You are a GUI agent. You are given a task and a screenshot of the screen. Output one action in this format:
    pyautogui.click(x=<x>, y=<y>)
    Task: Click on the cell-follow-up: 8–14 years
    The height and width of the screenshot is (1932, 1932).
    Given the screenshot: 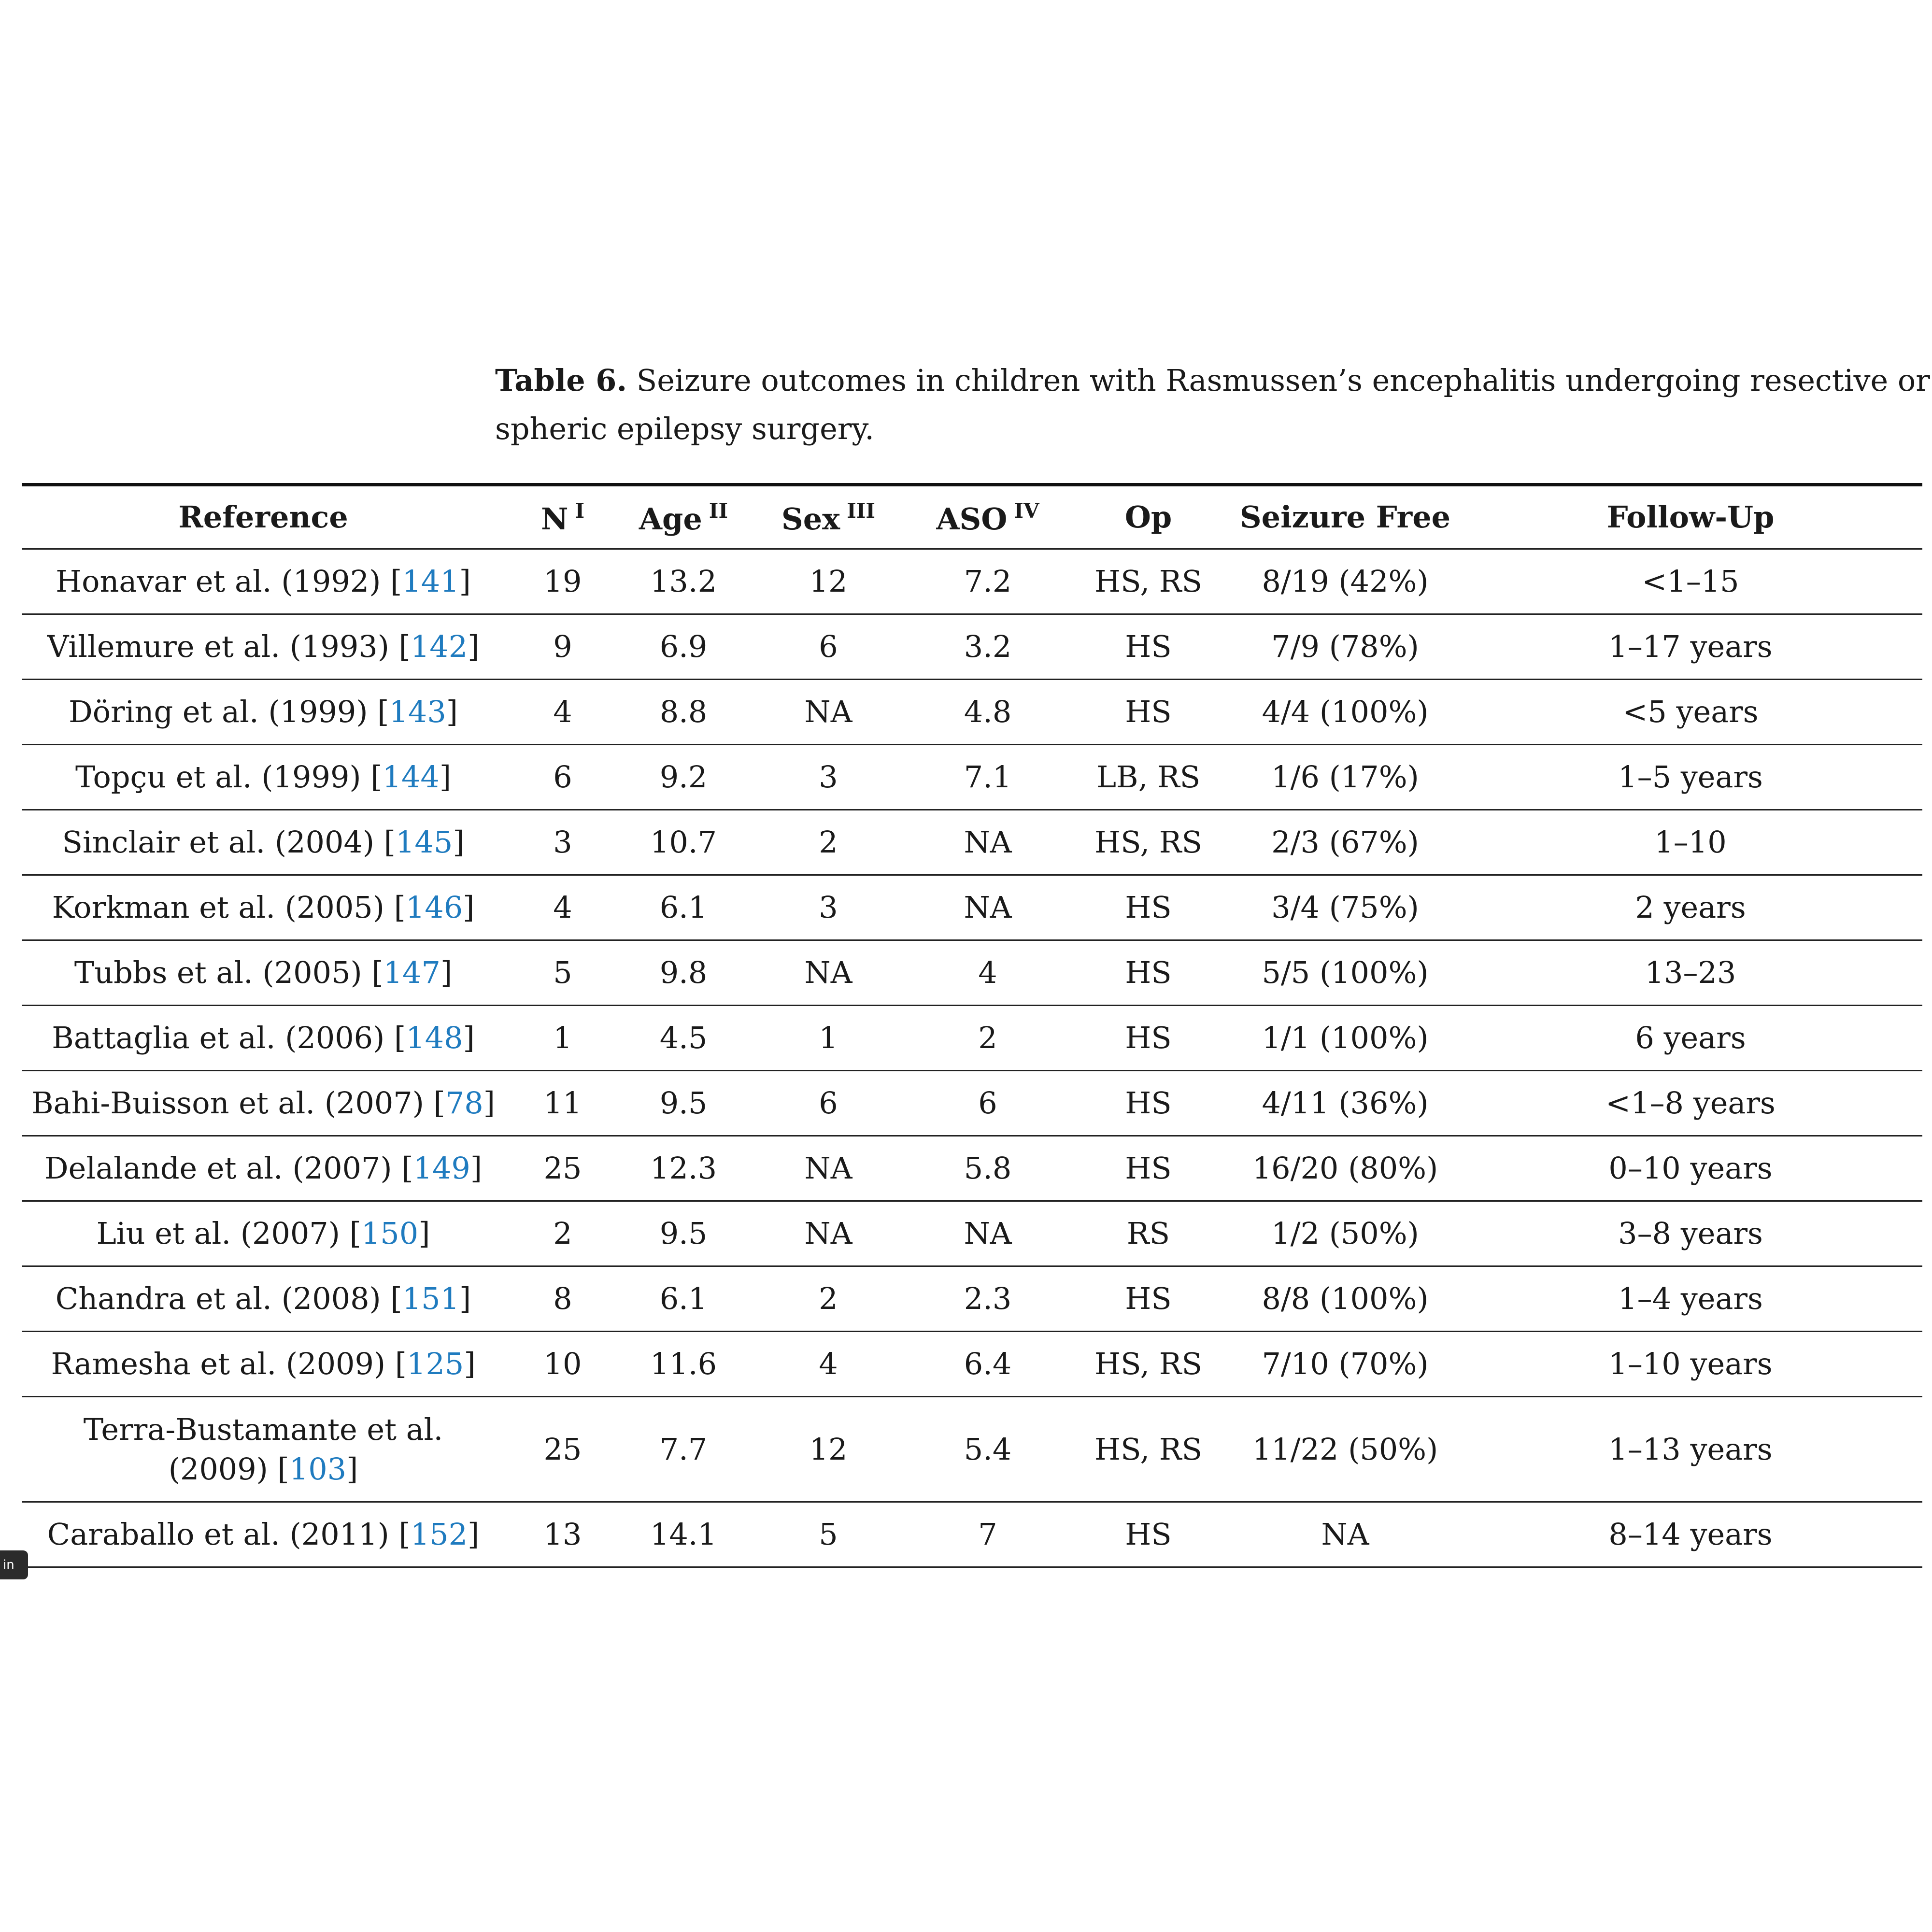 What is the action you would take?
    pyautogui.click(x=1690, y=1534)
    